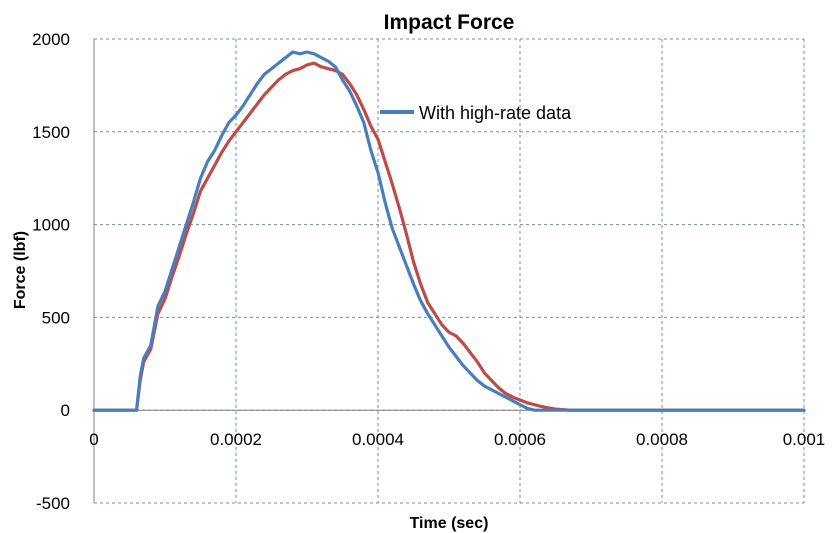 The width and height of the screenshot is (834, 533). Describe the element at coordinates (449, 523) in the screenshot. I see `x-axis-label: Time (sec)` at that location.